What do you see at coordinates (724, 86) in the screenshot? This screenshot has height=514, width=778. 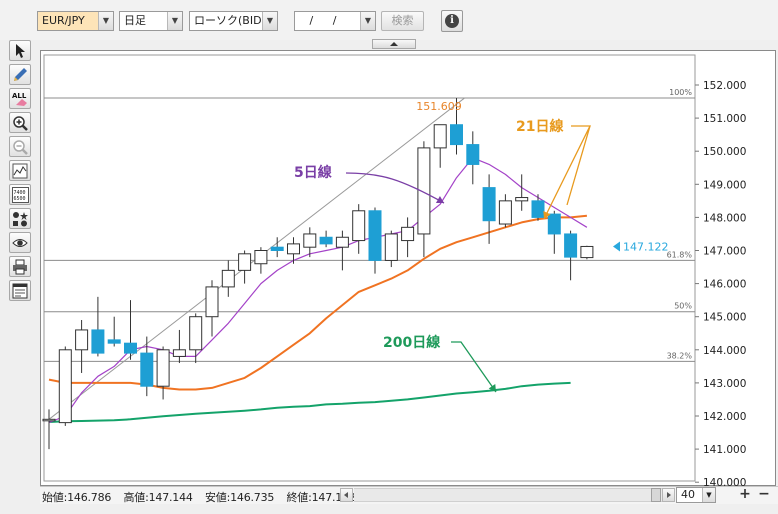 I see `y-axis-tick-label: 152.000` at bounding box center [724, 86].